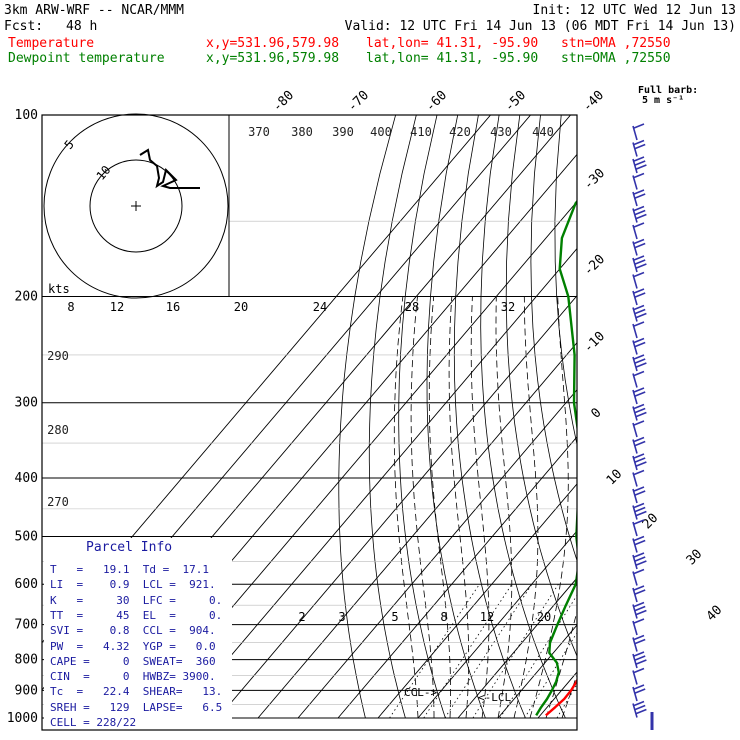  Describe the element at coordinates (594, 179) in the screenshot. I see `isotherm-label: -30` at that location.